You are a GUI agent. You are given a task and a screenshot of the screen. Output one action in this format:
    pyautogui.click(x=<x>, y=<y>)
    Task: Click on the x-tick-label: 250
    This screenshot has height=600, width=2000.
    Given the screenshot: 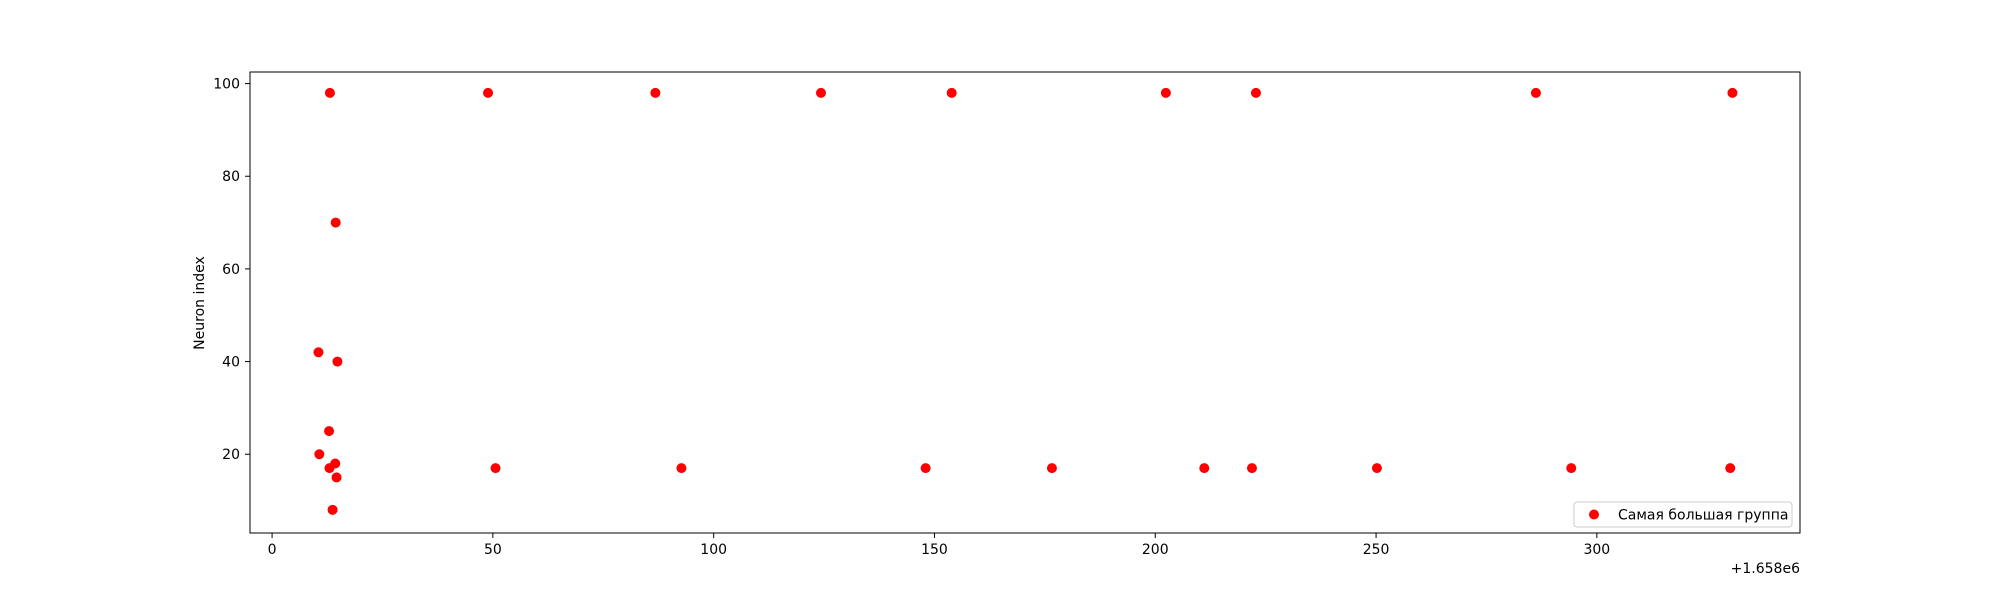 What is the action you would take?
    pyautogui.click(x=1376, y=550)
    